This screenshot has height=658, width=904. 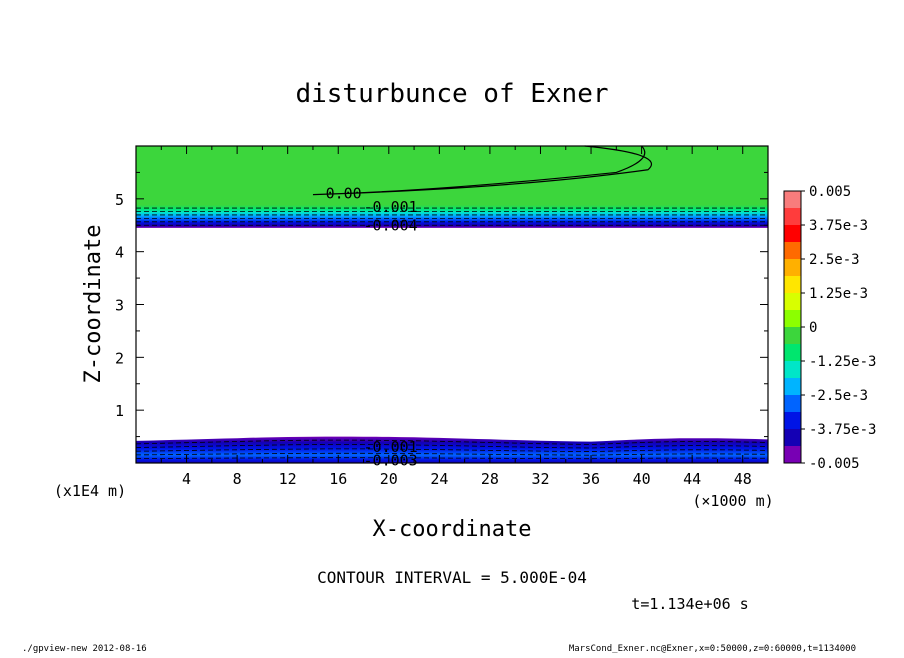 What do you see at coordinates (834, 464) in the screenshot?
I see `colorbar-label: -0.005` at bounding box center [834, 464].